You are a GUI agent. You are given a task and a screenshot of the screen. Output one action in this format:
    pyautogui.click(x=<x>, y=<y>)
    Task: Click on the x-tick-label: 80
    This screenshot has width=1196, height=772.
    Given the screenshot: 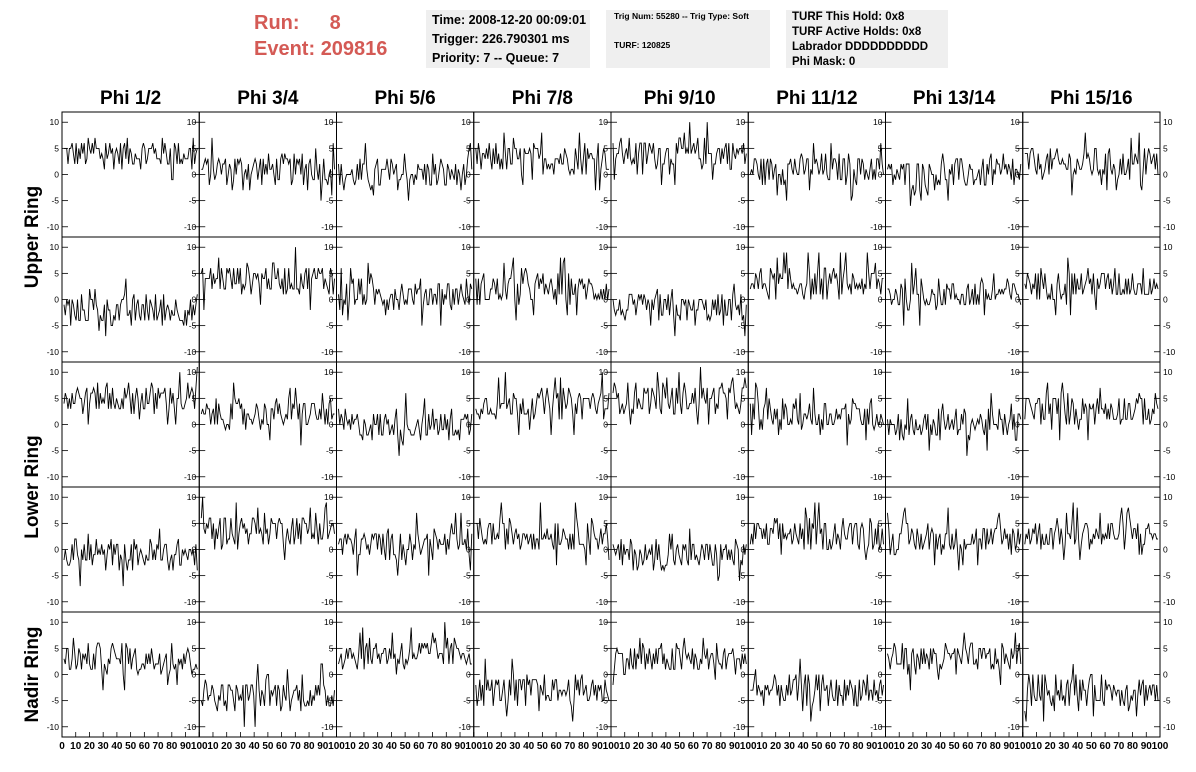 What is the action you would take?
    pyautogui.click(x=309, y=746)
    